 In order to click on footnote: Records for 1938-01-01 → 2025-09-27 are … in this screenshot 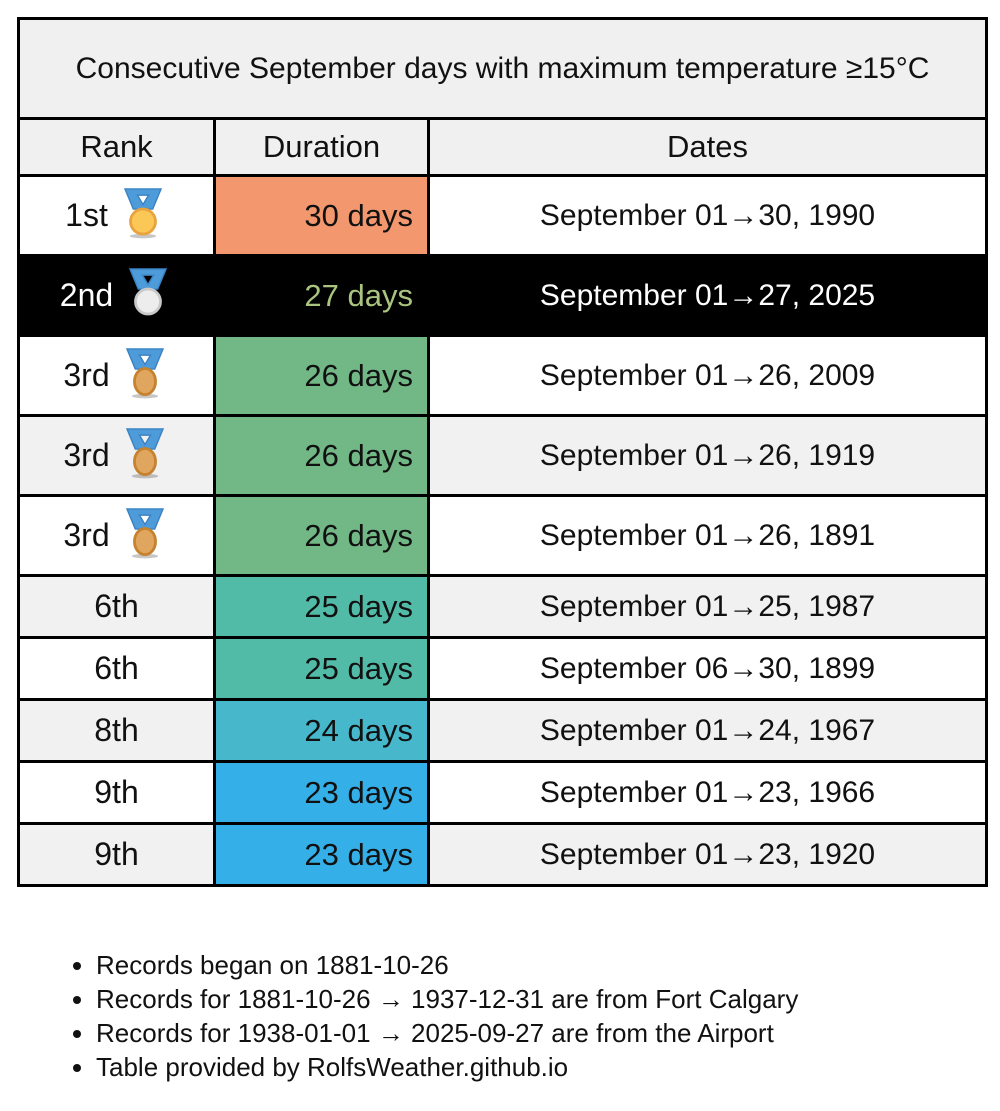, I will do `click(533, 1033)`.